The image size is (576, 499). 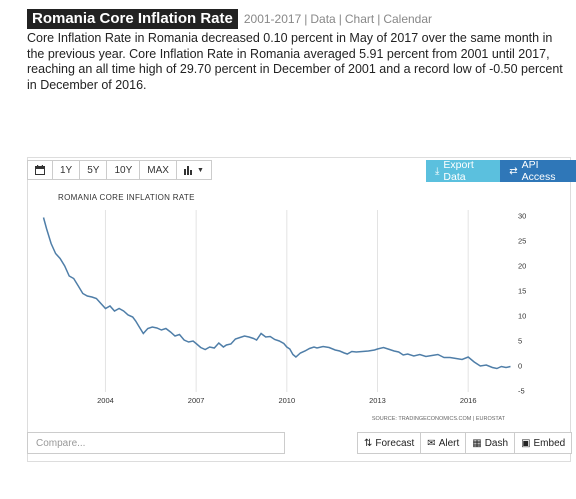 I want to click on x-tick-label: 2016, so click(x=468, y=400).